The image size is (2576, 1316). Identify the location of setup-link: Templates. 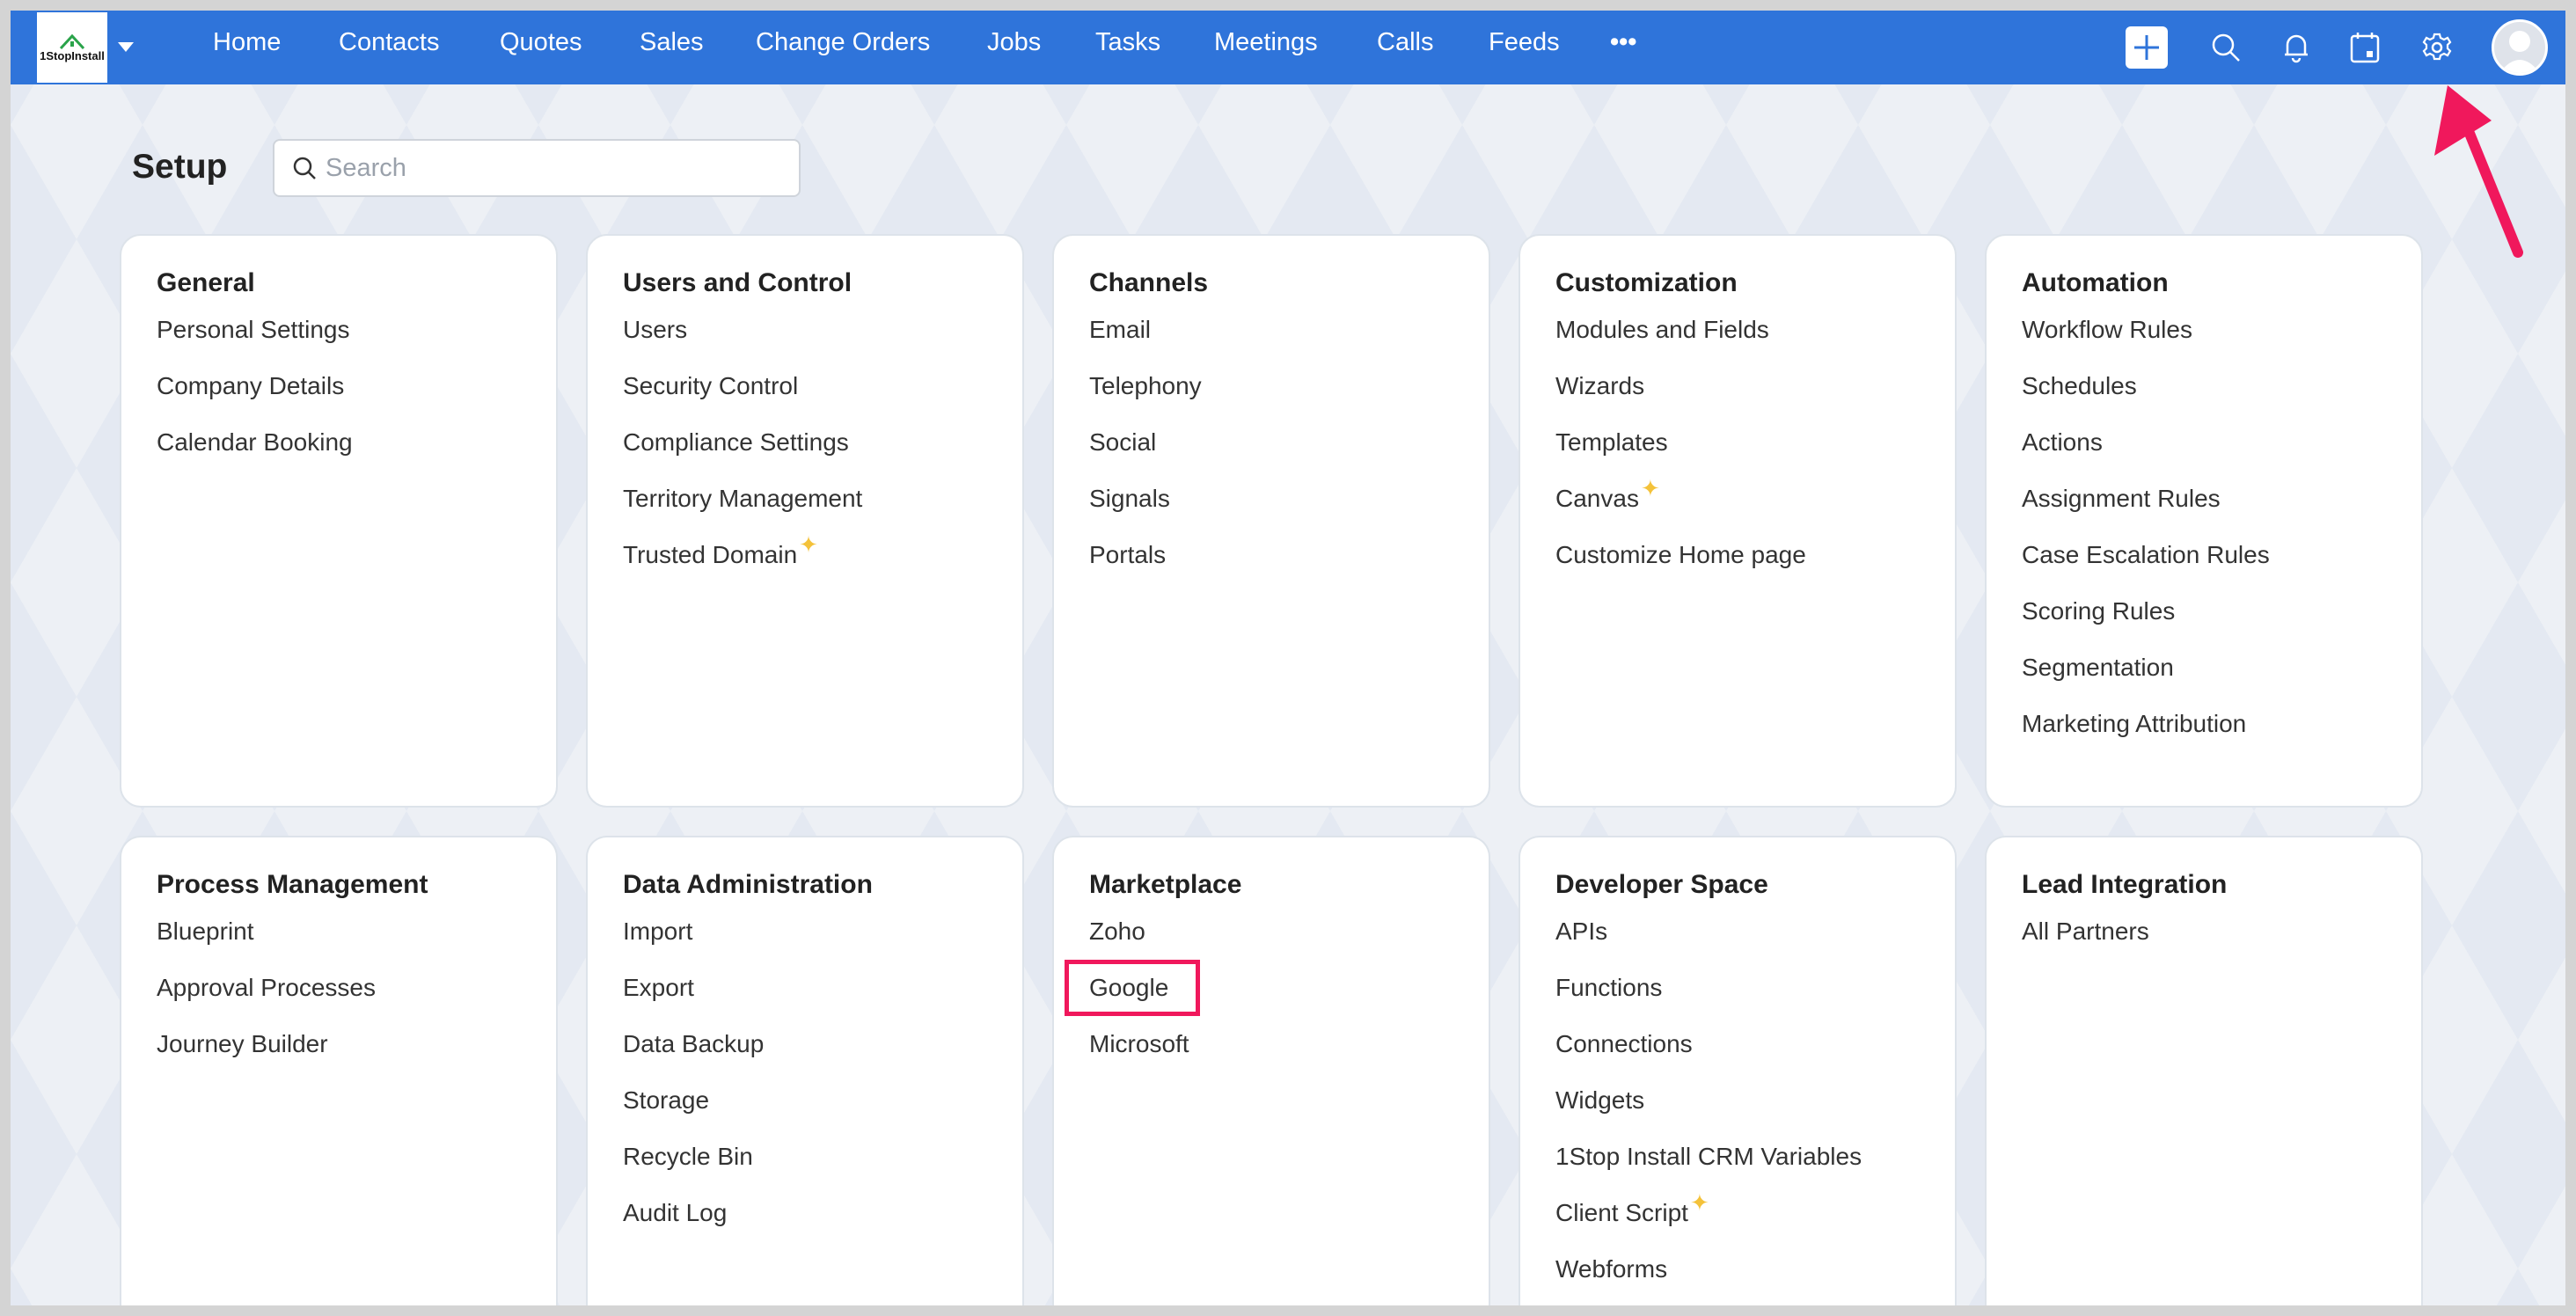
(1611, 456).